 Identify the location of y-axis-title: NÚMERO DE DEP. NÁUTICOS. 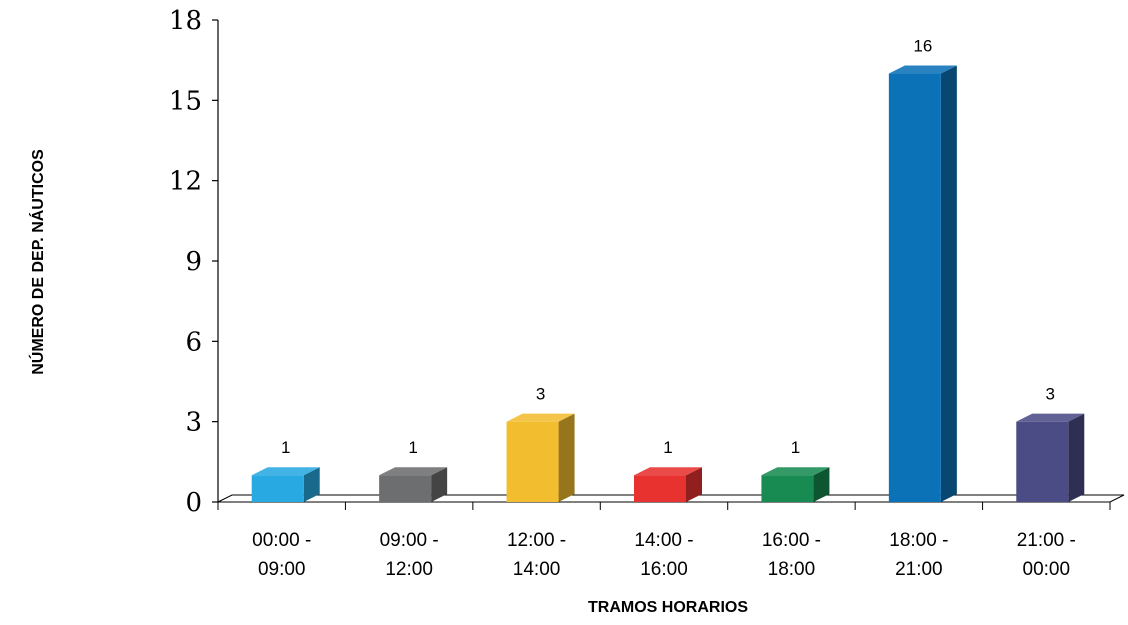
(37, 262).